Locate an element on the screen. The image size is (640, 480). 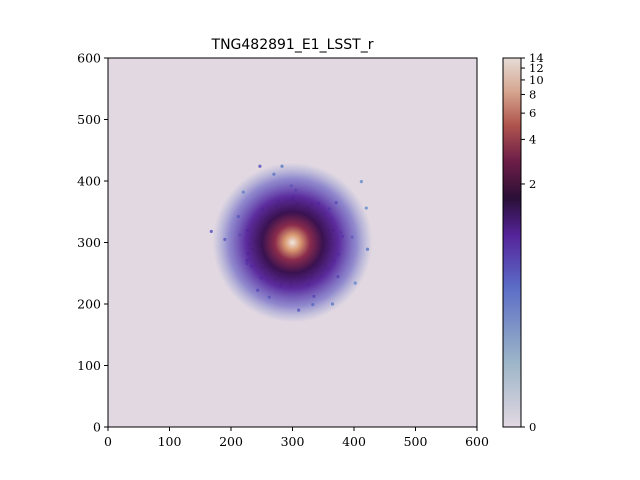
x-tick-label: 200 is located at coordinates (231, 441).